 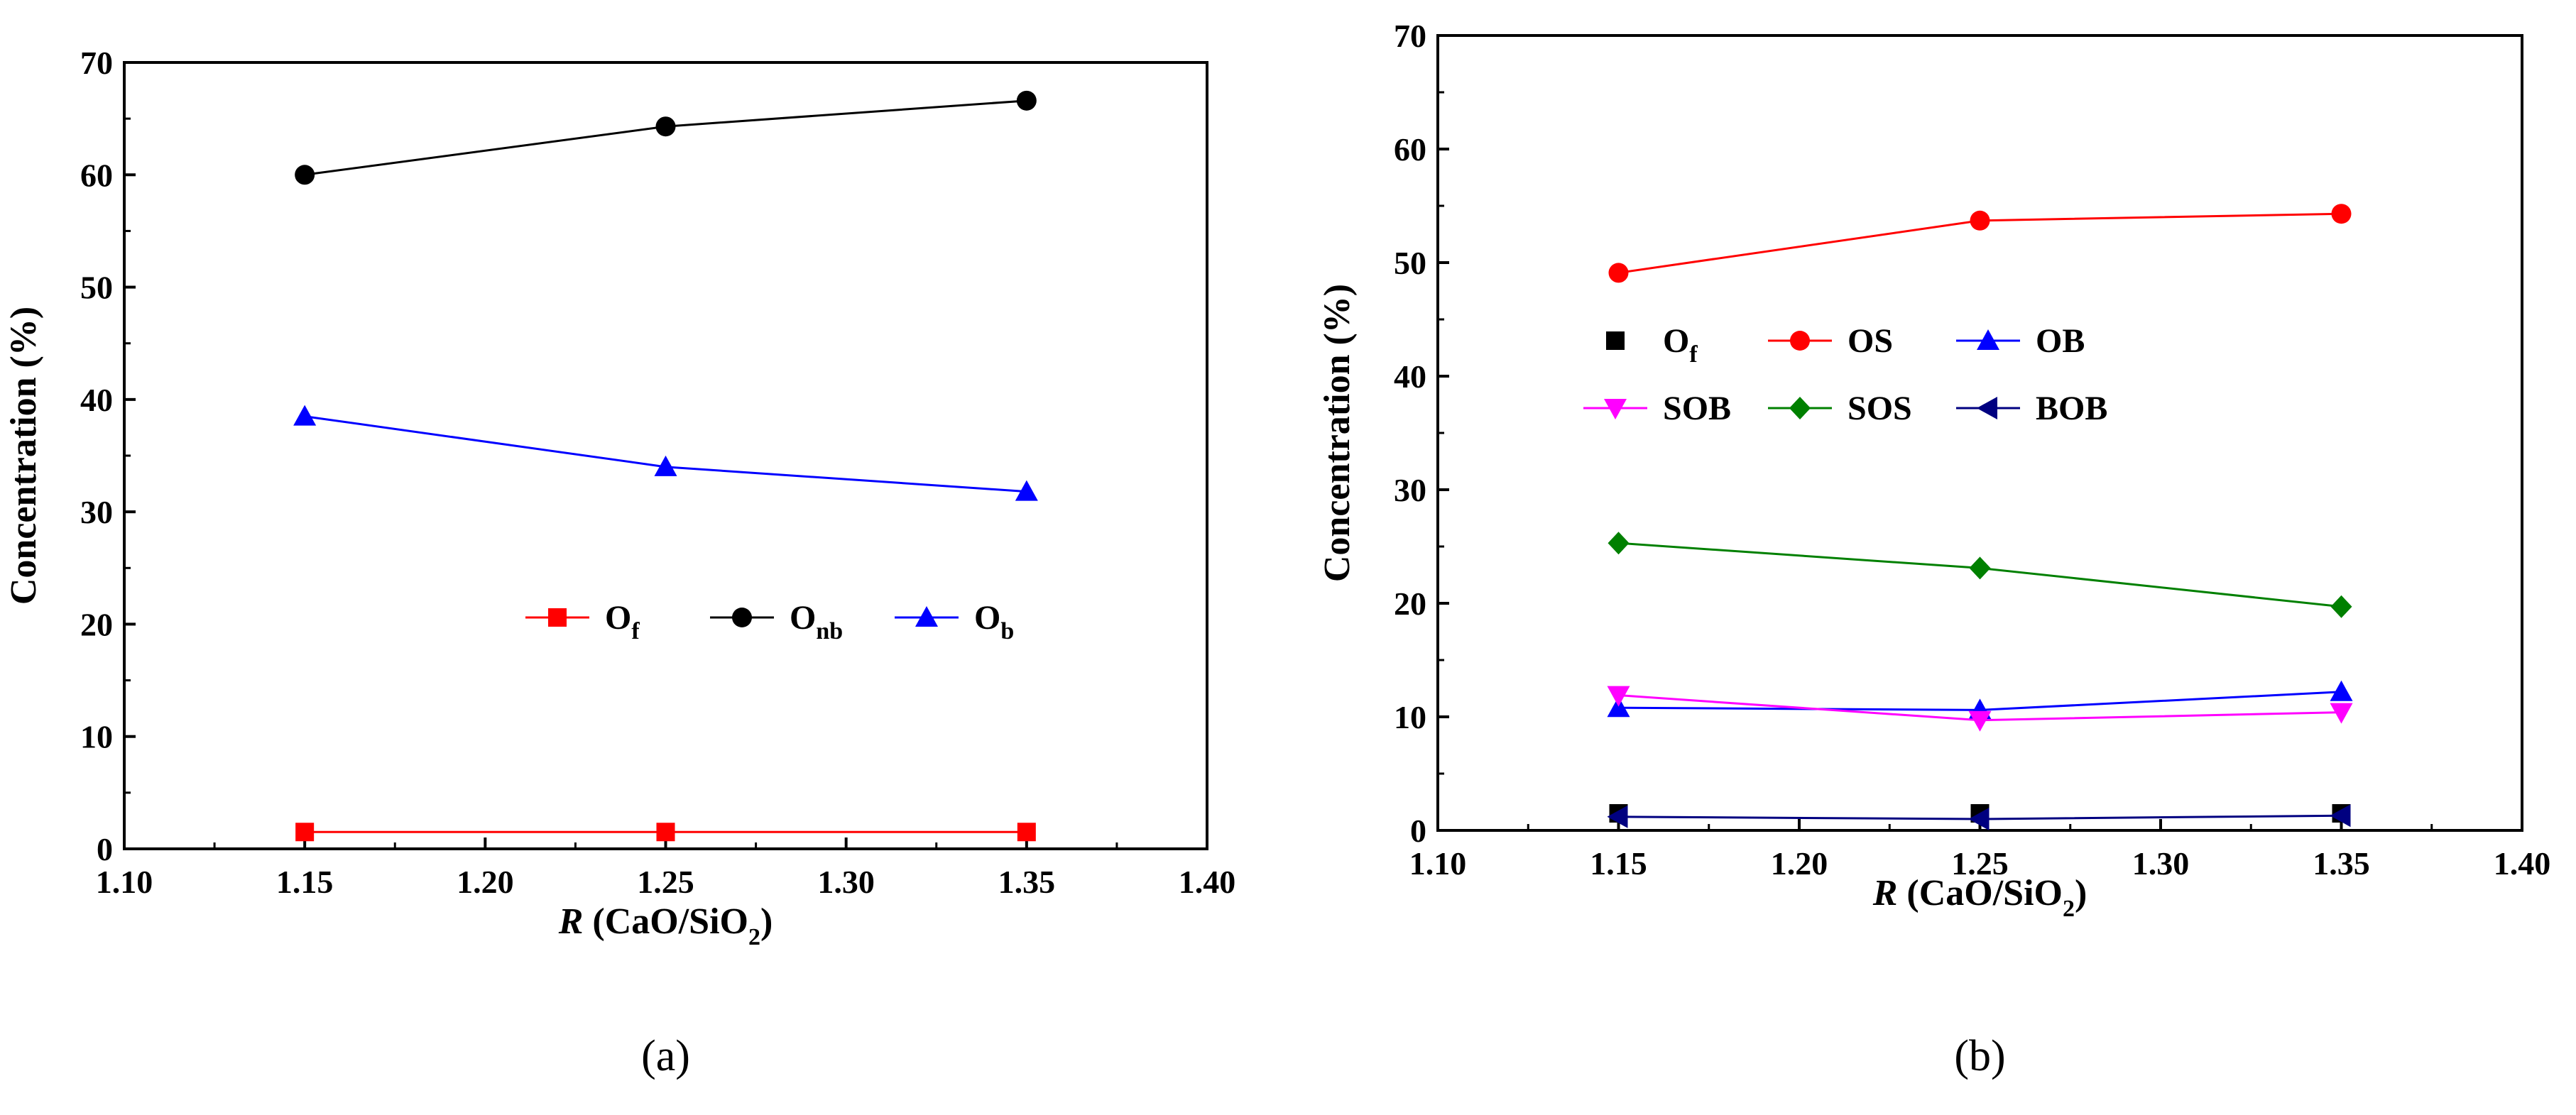 I want to click on legend: Of Onb Ob, so click(x=769, y=621).